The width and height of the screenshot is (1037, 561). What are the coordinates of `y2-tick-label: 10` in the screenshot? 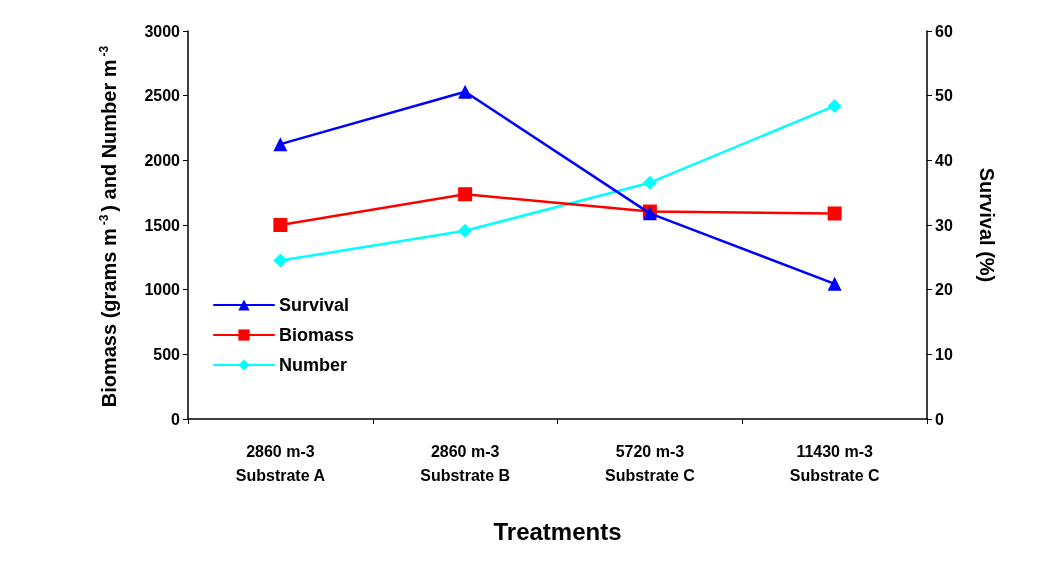 It's located at (944, 354).